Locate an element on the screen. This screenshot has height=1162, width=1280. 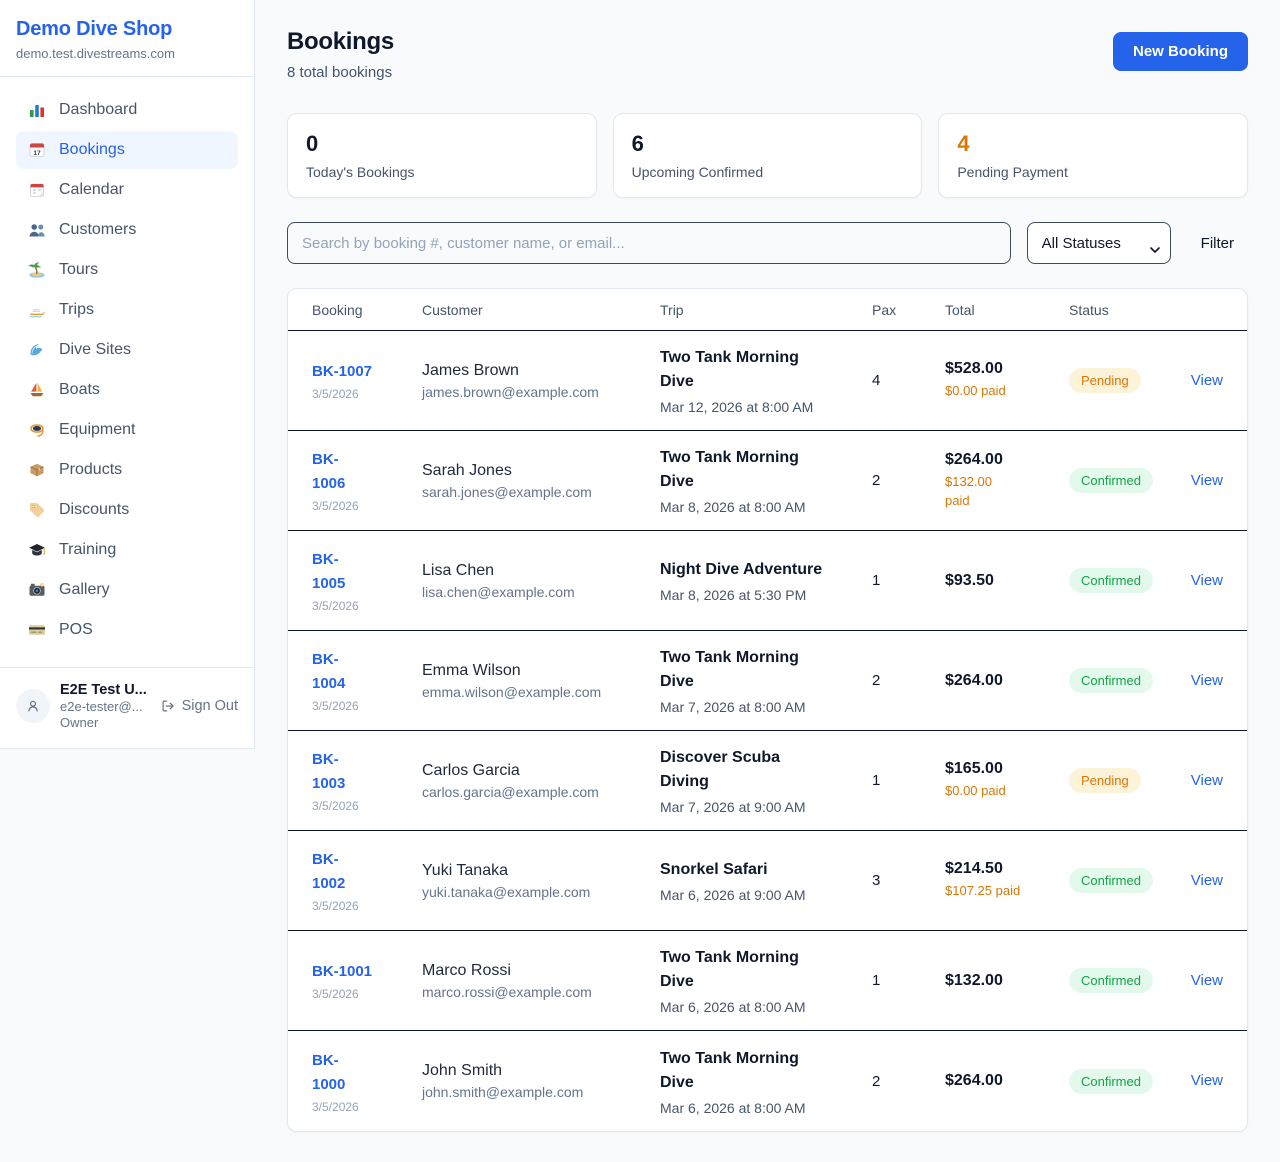
bar-chart-icon is located at coordinates (37, 110).